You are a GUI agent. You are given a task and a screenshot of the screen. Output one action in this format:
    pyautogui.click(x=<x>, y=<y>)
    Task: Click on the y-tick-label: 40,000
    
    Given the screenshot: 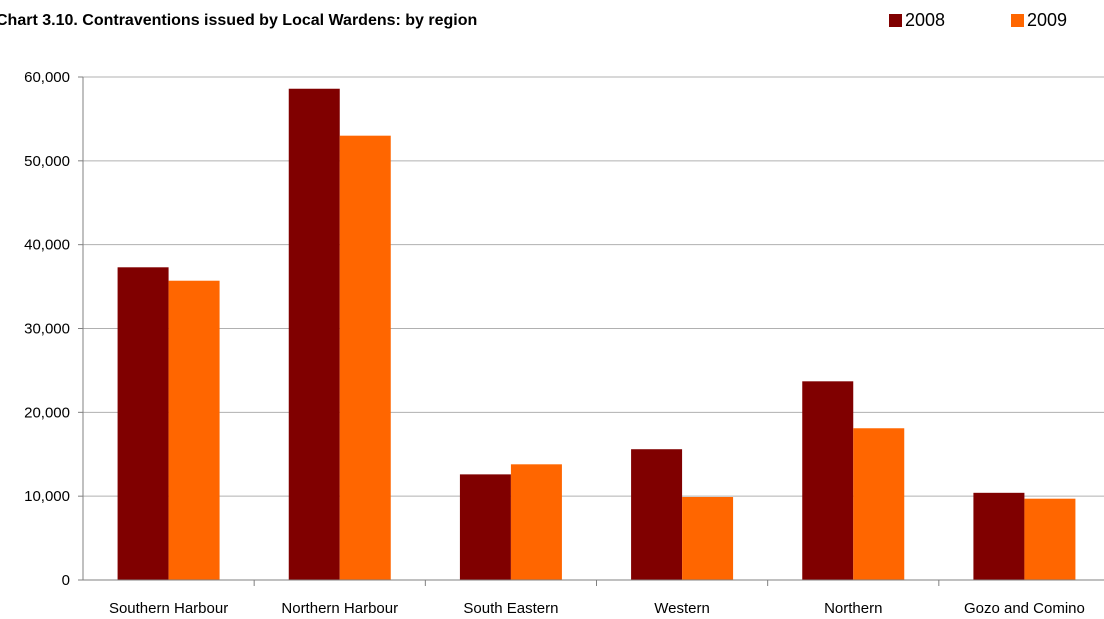 What is the action you would take?
    pyautogui.click(x=47, y=245)
    